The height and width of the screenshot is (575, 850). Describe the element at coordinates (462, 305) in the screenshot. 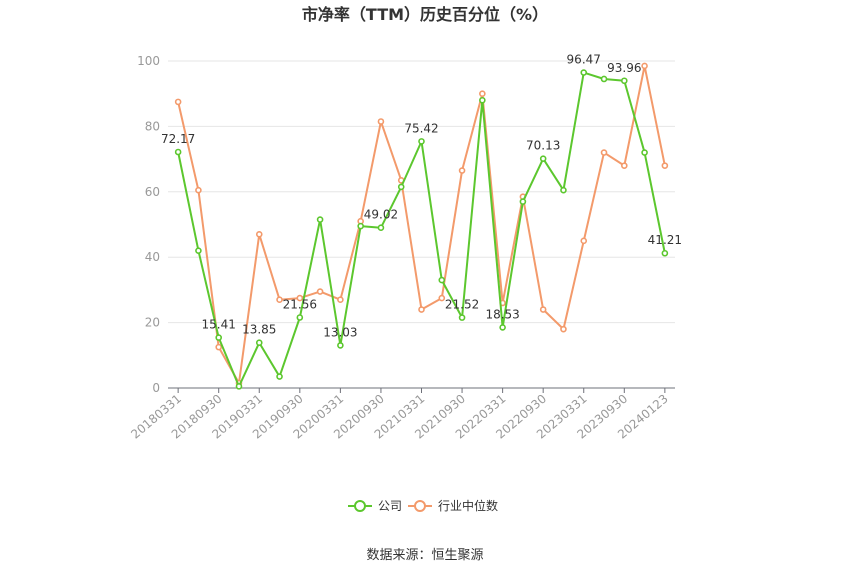

I see `data-label: 21.52` at that location.